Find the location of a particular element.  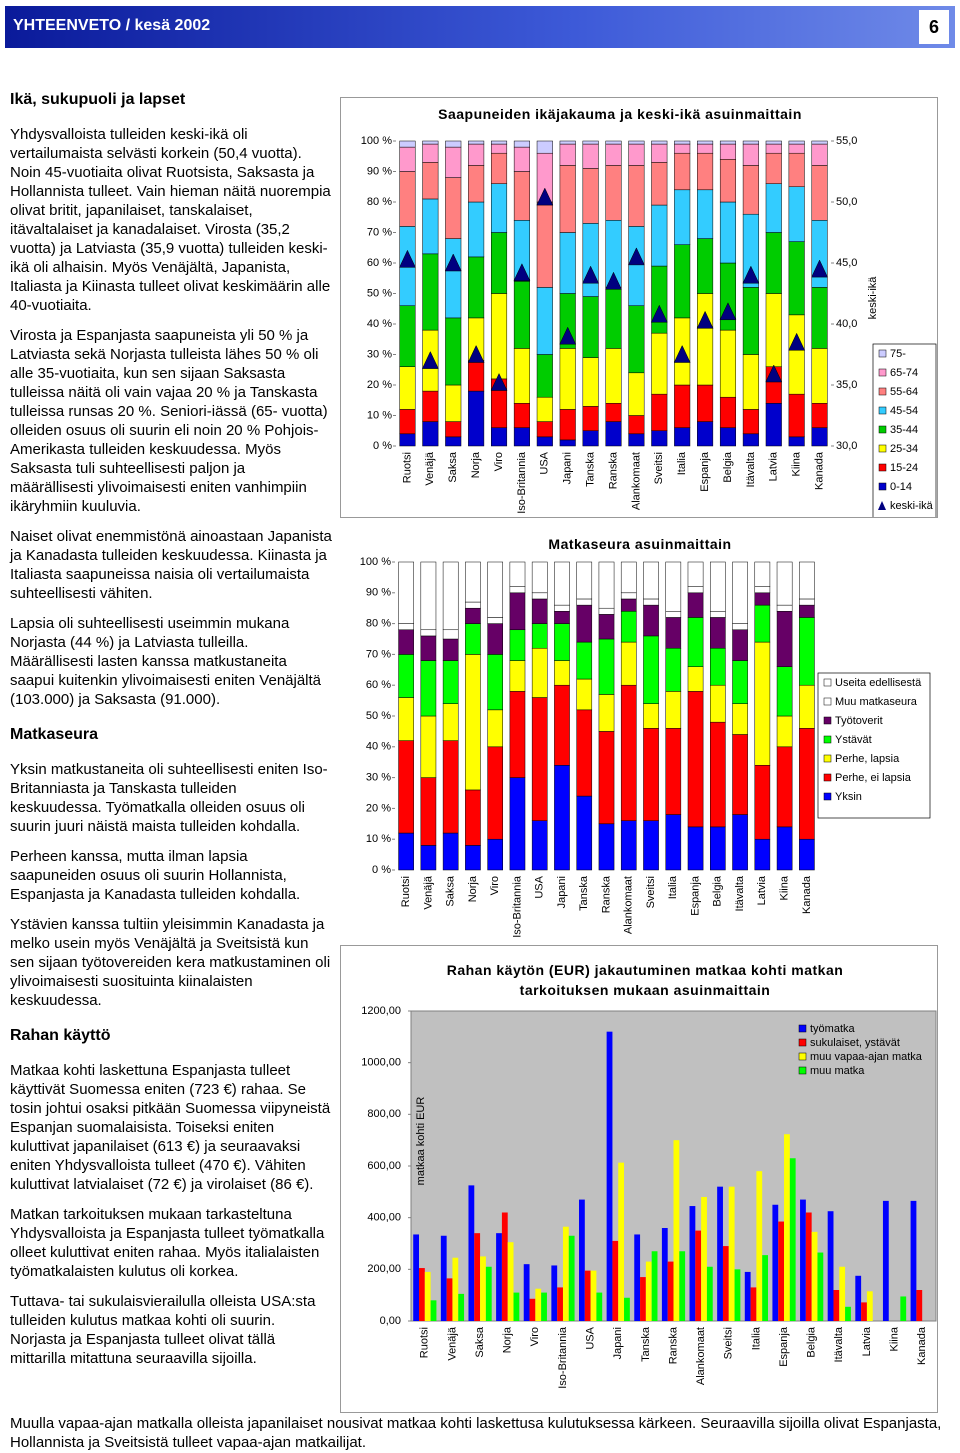

x-tick-label: Ranska is located at coordinates (673, 1345).